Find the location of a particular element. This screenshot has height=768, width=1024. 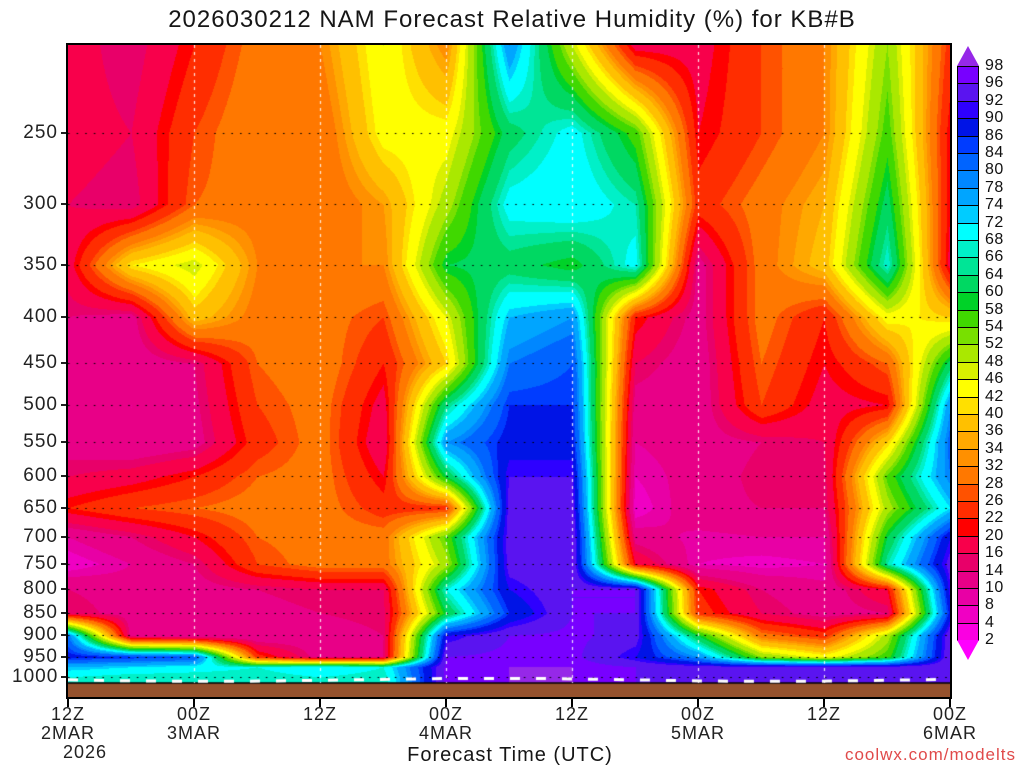

colorbar-arrow-down-icon is located at coordinates (968, 650).